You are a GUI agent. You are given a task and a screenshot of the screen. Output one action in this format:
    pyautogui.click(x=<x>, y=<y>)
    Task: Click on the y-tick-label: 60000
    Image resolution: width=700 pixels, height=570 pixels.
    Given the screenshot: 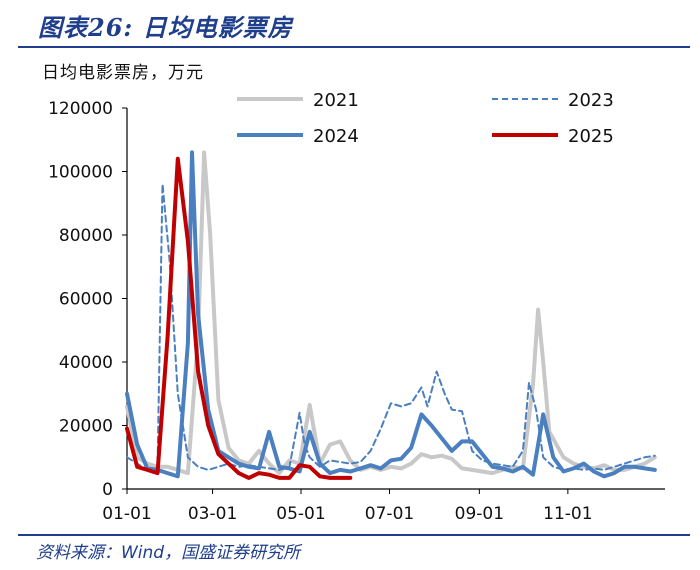 What is the action you would take?
    pyautogui.click(x=86, y=300)
    